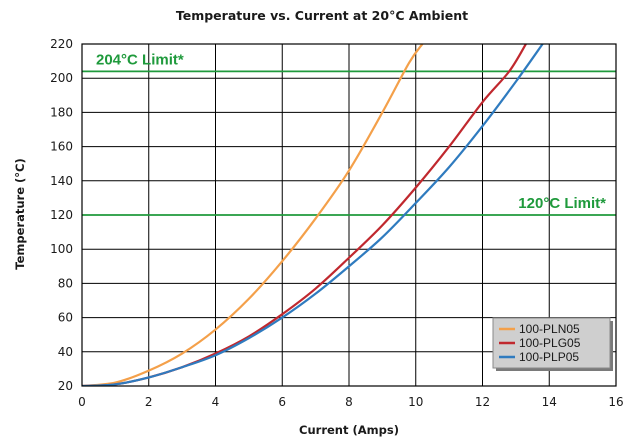 The image size is (635, 439). I want to click on legend-label: 100-PLP05, so click(549, 357).